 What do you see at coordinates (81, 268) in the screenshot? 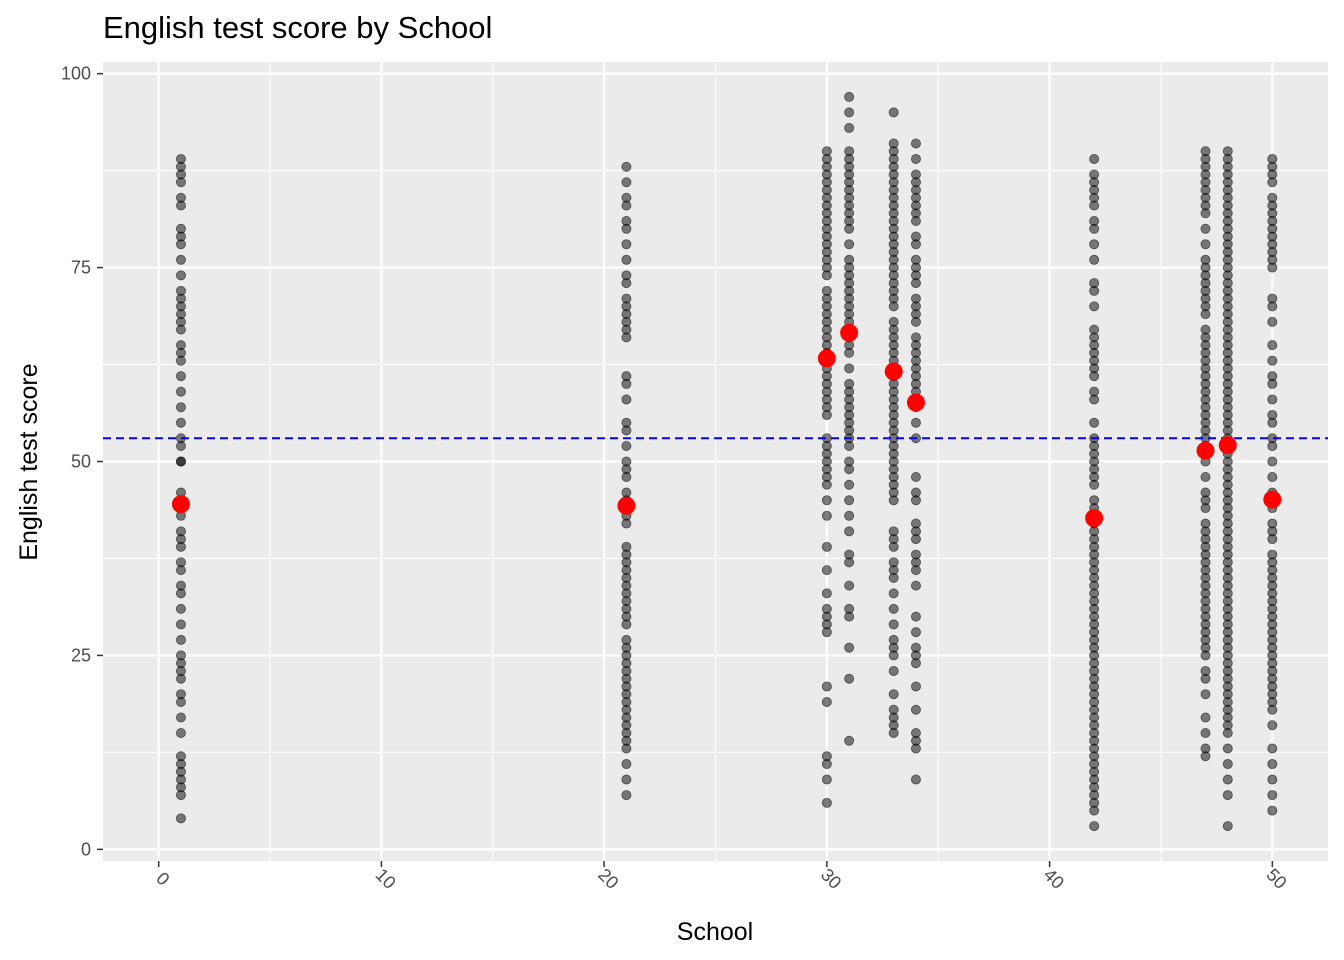
I see `y-tick-label: 75` at bounding box center [81, 268].